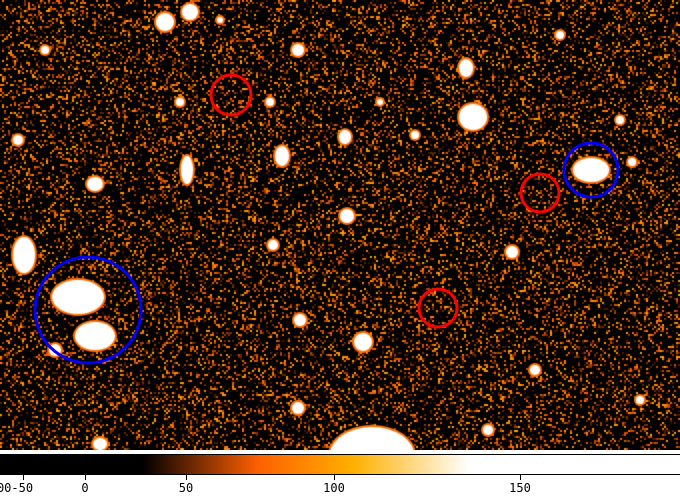 The width and height of the screenshot is (680, 498). I want to click on colorbar-tick-label: 00-50, so click(17, 488).